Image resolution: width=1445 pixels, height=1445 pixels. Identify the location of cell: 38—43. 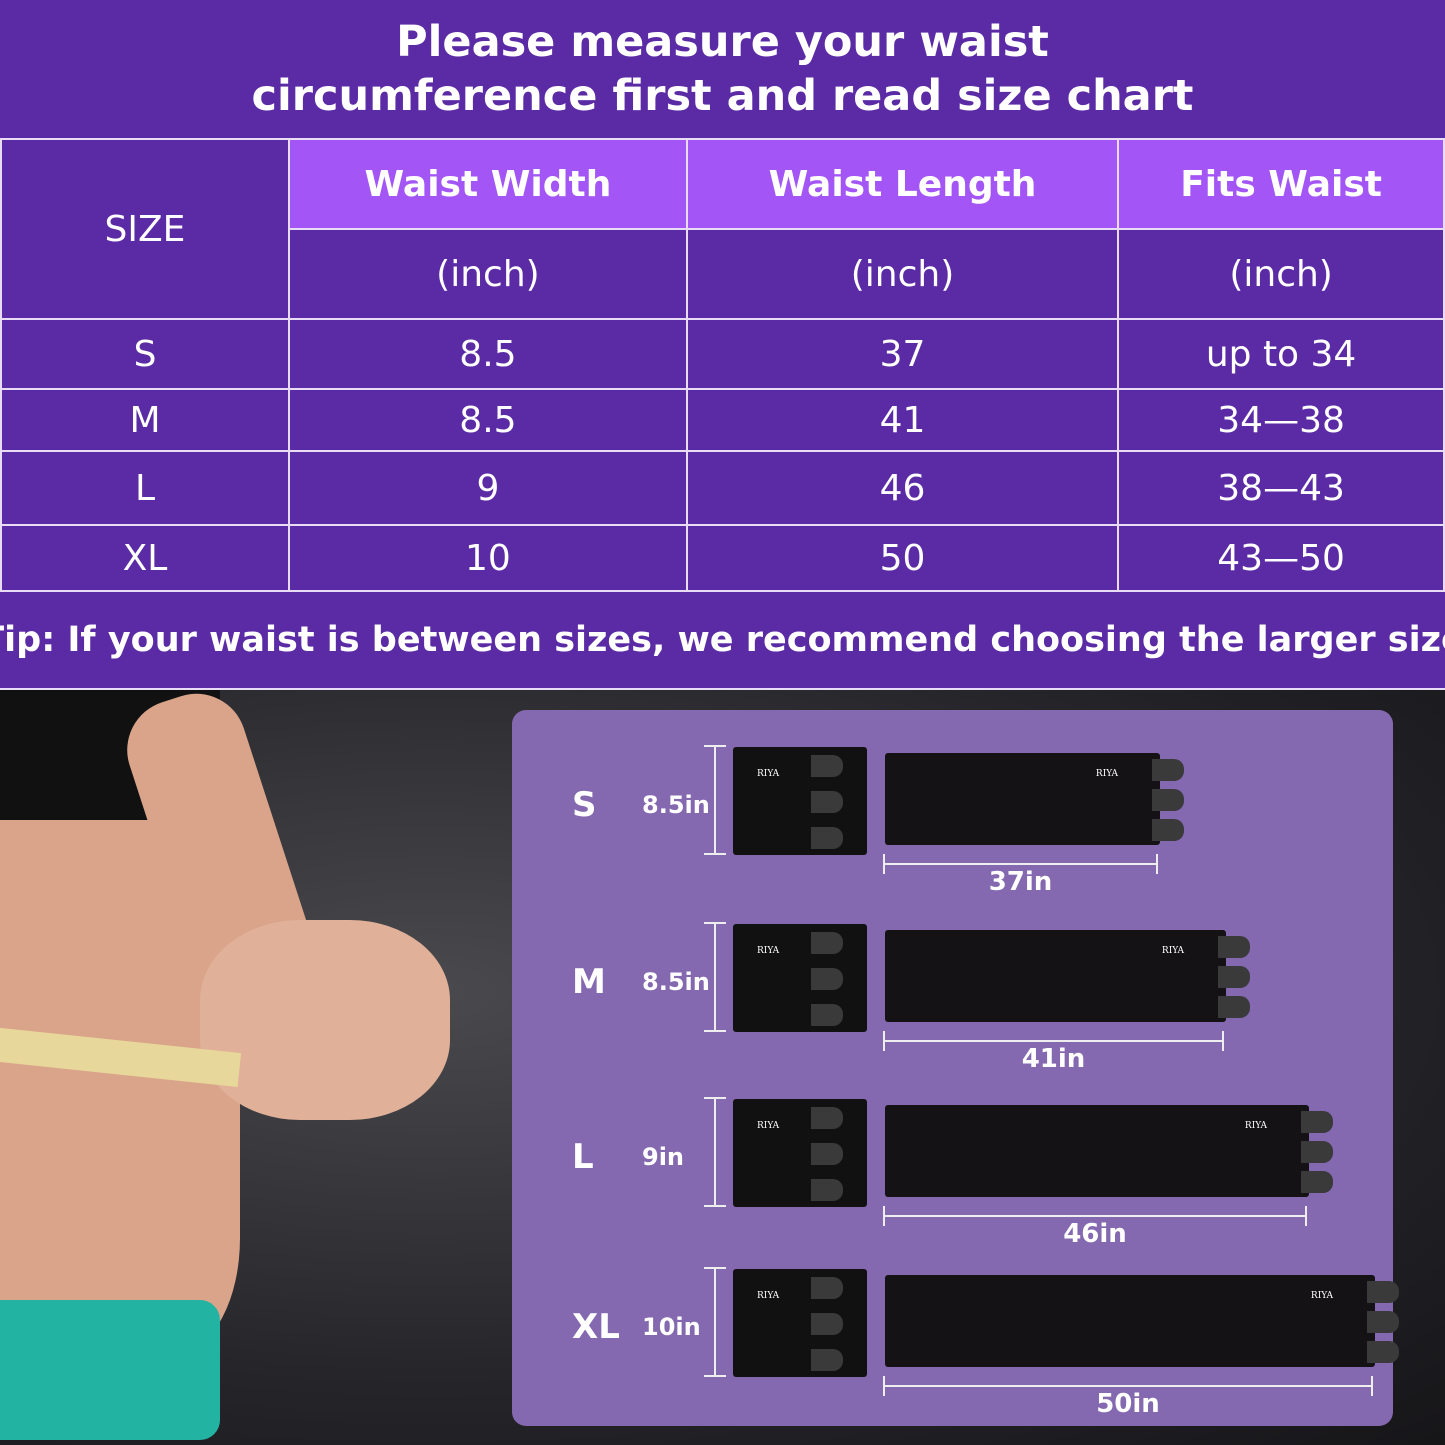
(1281, 488).